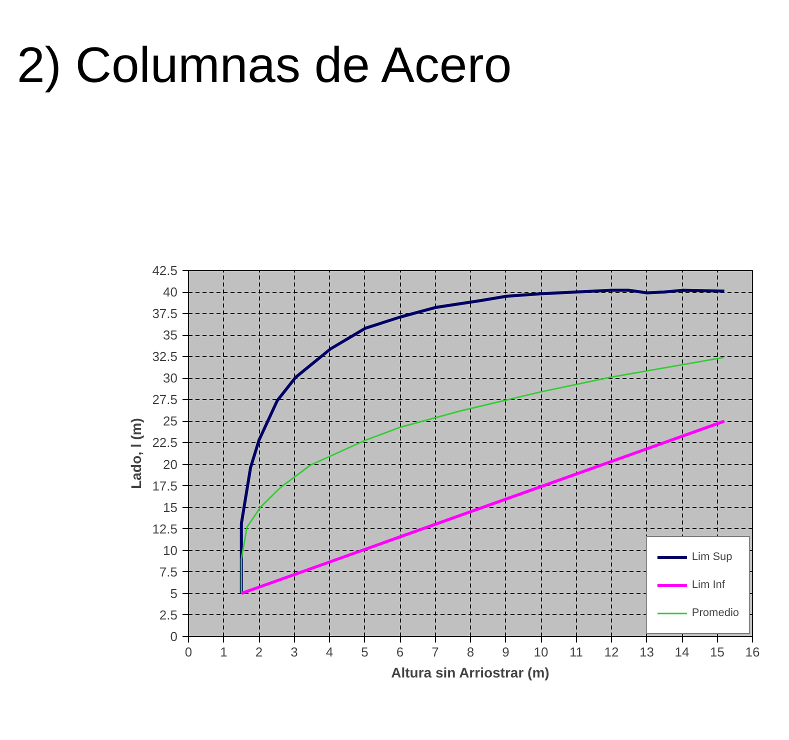  Describe the element at coordinates (470, 652) in the screenshot. I see `x-tick-label: 8` at that location.